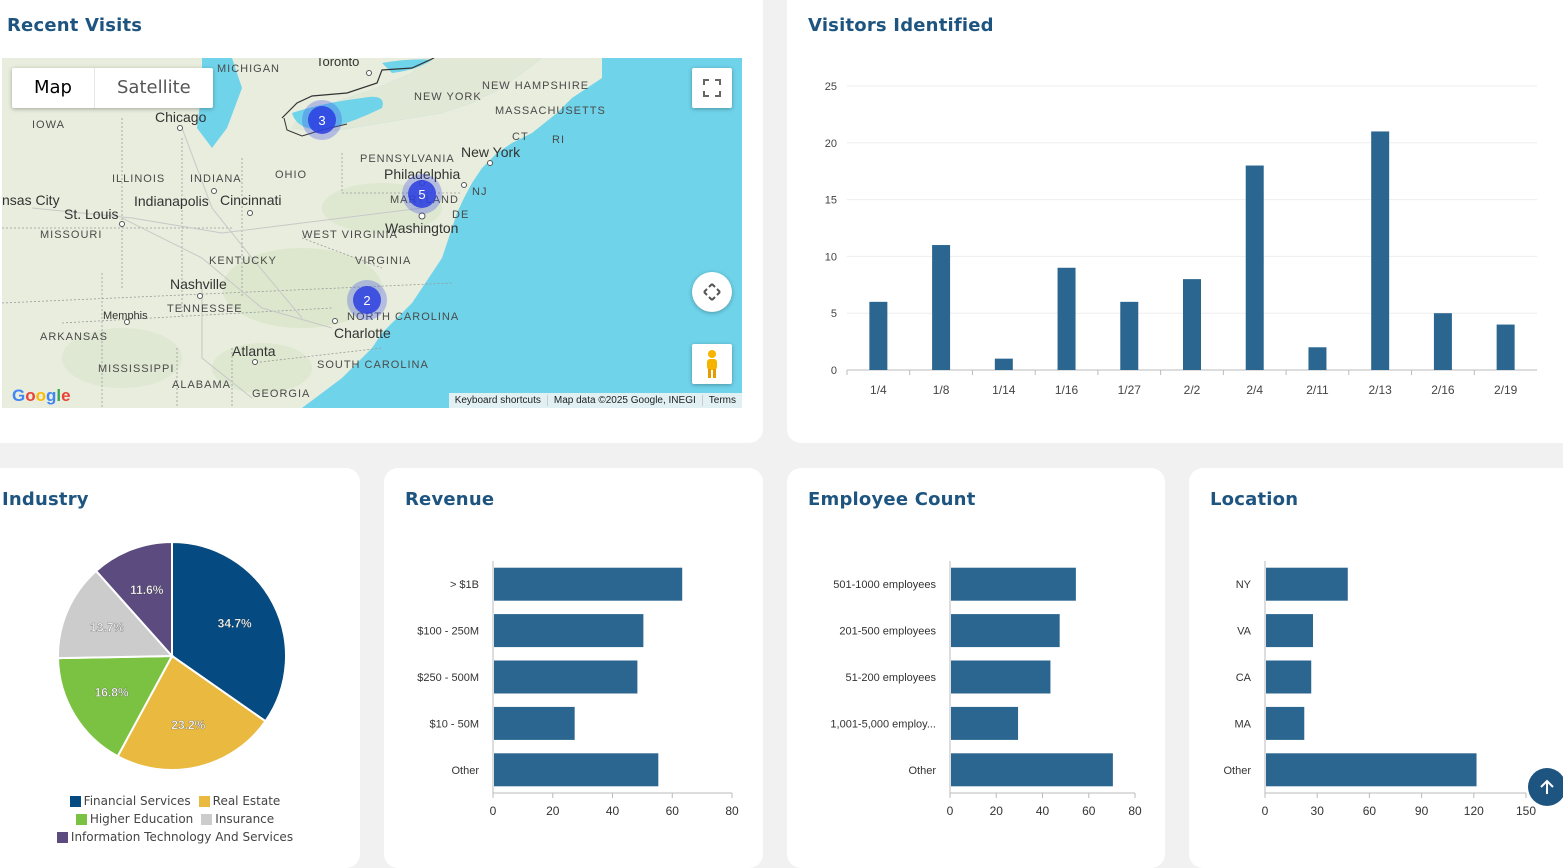 This screenshot has height=868, width=1563. I want to click on x-tick-label: 2/19, so click(1506, 390).